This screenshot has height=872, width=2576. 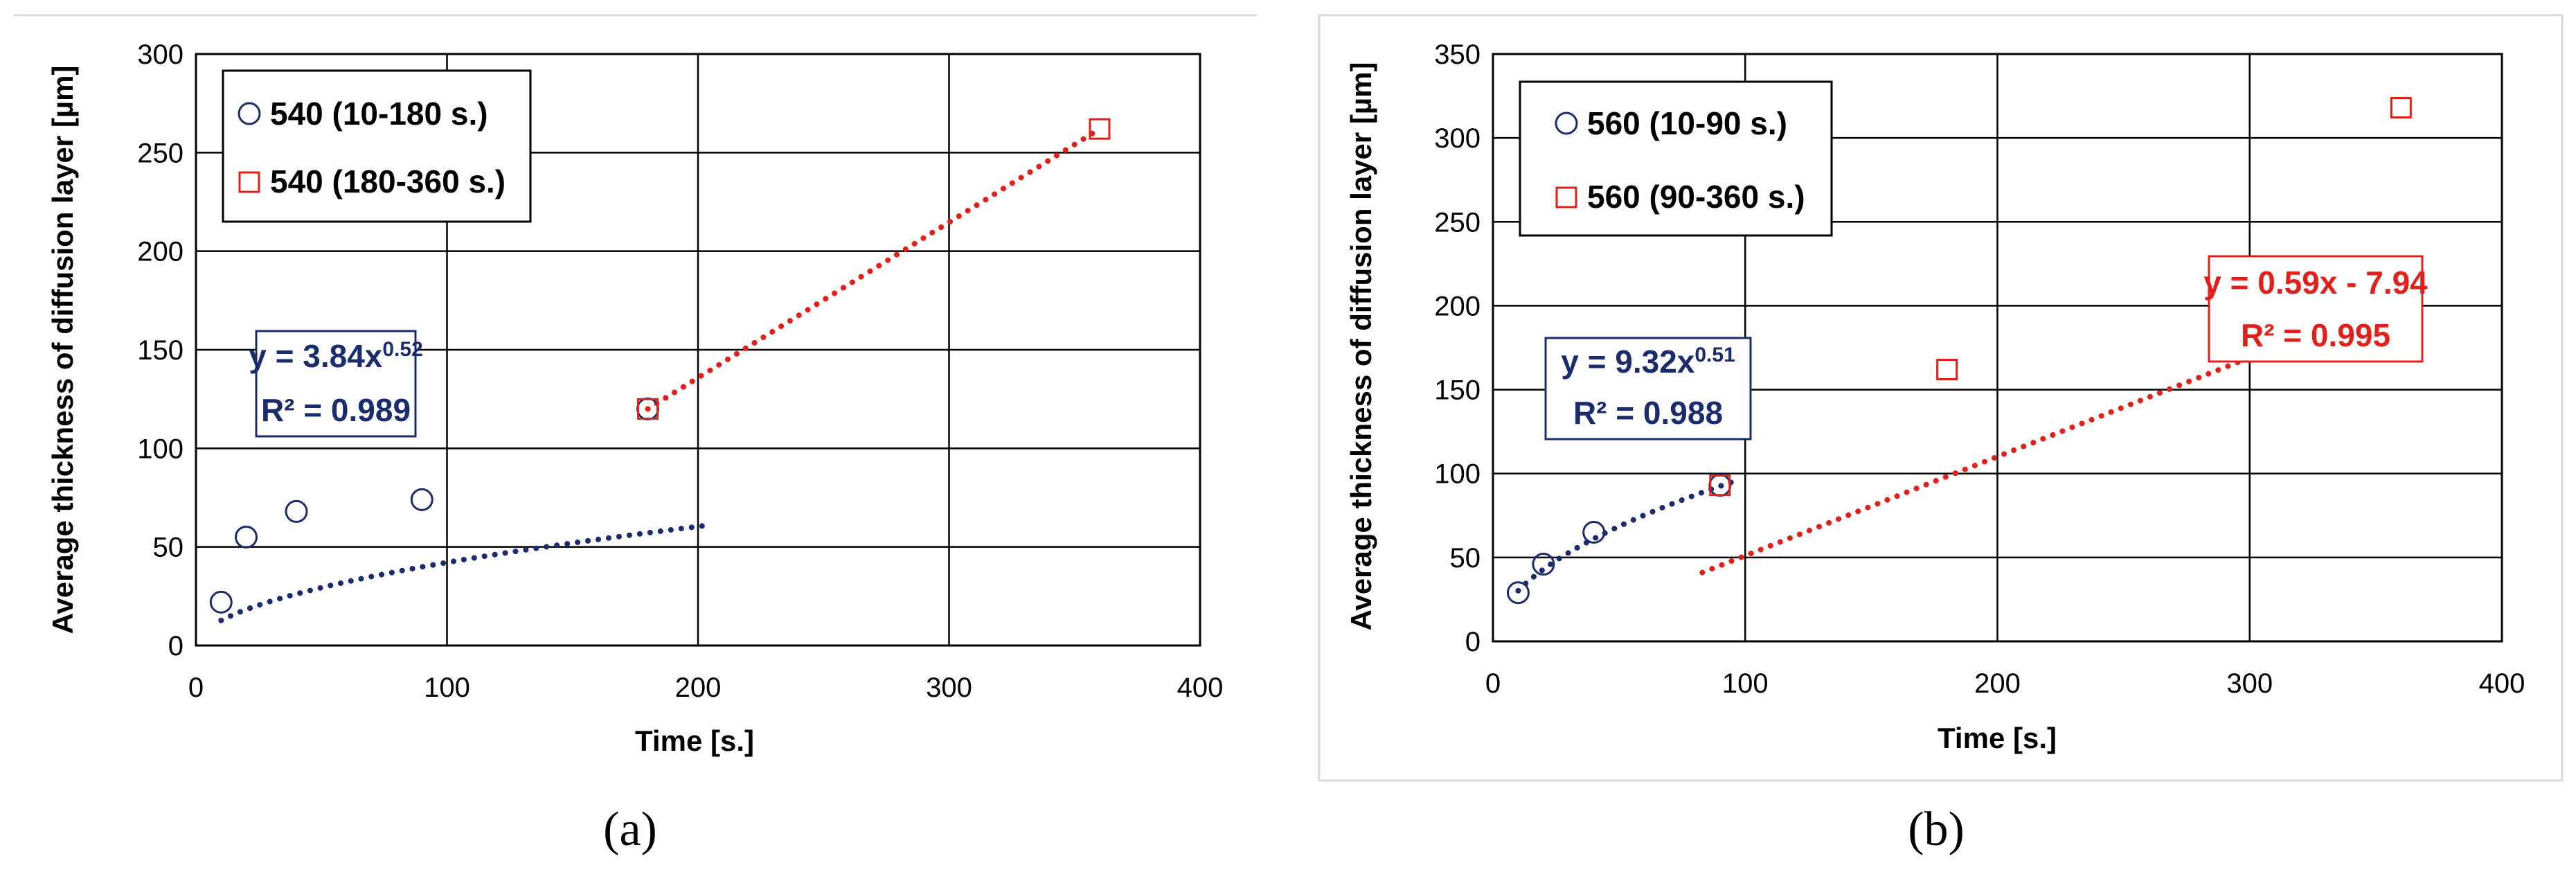 I want to click on equation-b-0: y = 9.32x0.51, so click(x=1648, y=362).